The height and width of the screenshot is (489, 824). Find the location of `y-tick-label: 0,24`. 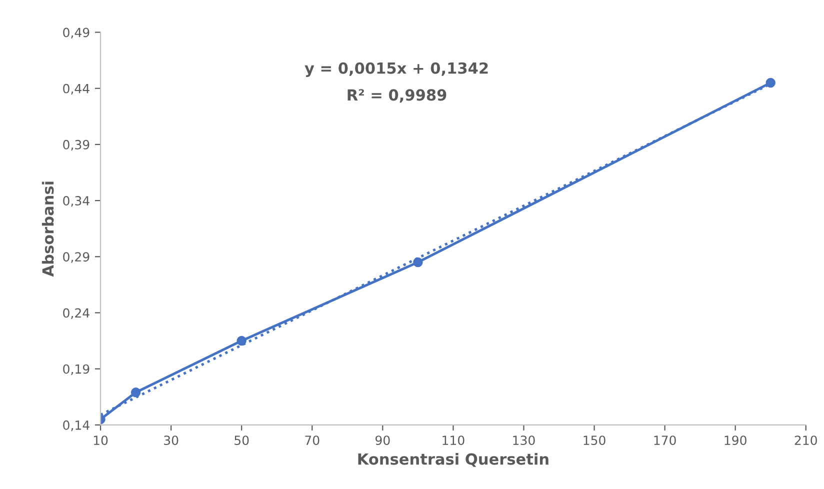

y-tick-label: 0,24 is located at coordinates (76, 313).